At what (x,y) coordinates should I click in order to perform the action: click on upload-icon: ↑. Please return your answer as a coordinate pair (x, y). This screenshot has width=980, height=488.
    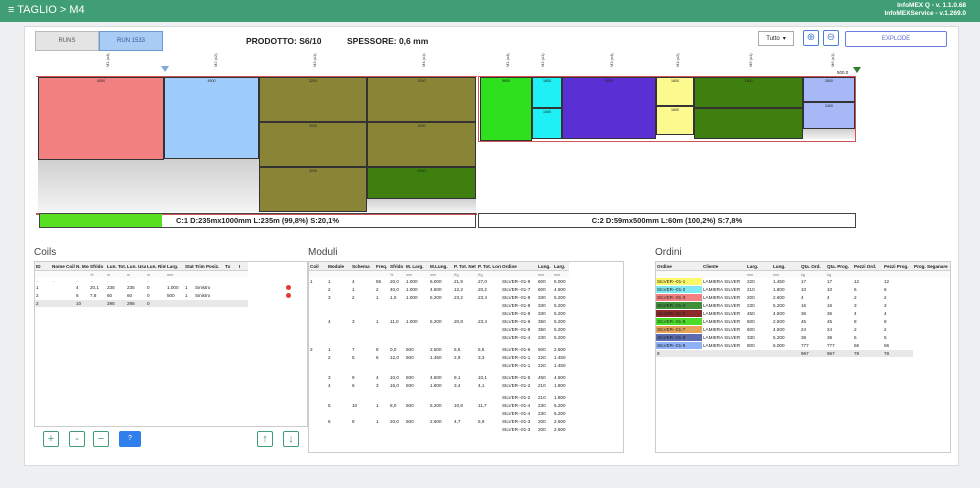
    Looking at the image, I should click on (265, 439).